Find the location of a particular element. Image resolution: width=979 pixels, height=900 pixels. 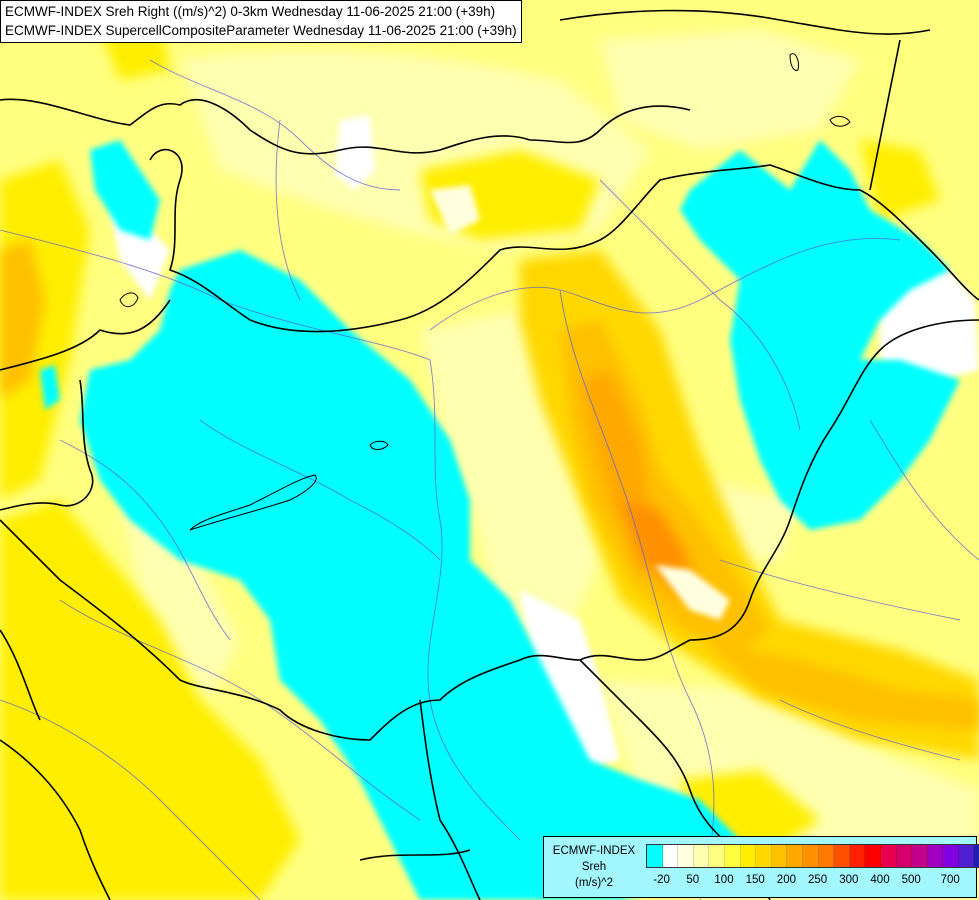

legend-color-scale is located at coordinates (812, 856).